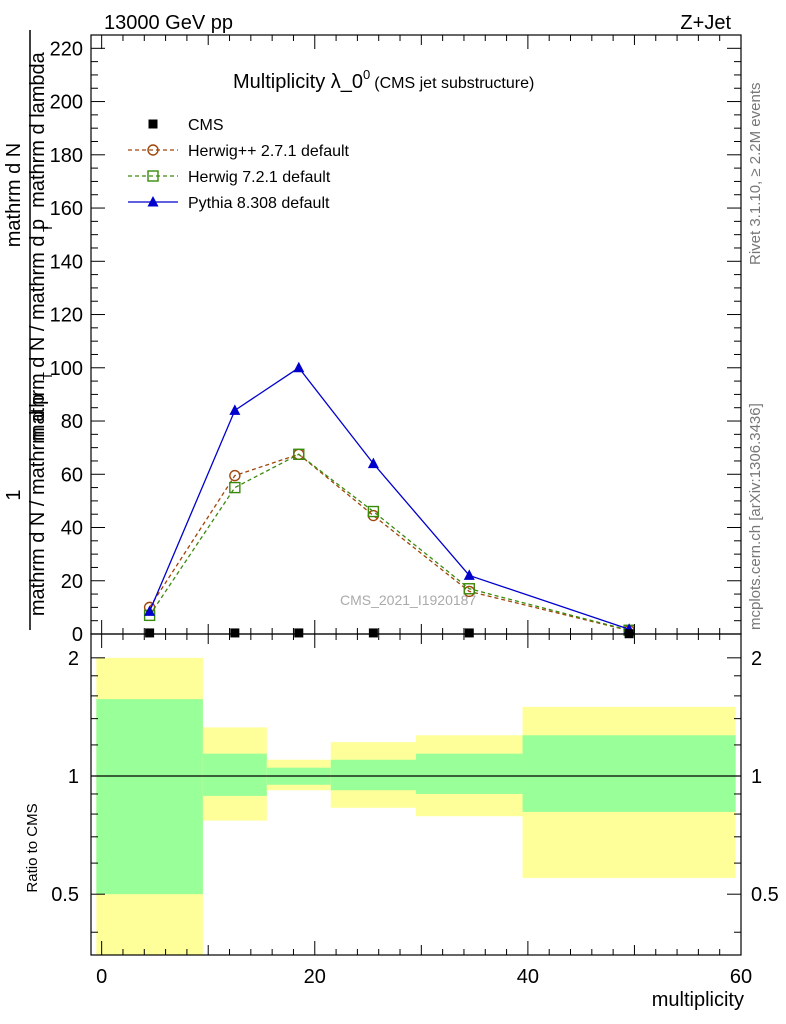 This screenshot has height=1024, width=786. What do you see at coordinates (14, 494) in the screenshot?
I see `y-label-top-one: 1` at bounding box center [14, 494].